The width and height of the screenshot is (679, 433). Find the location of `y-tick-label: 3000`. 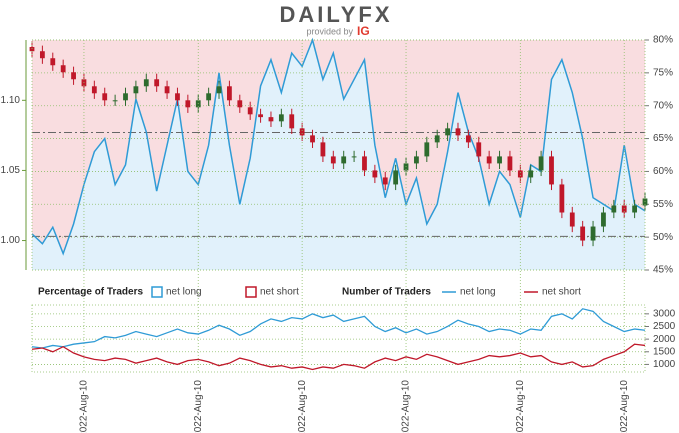

y-tick-label: 3000 is located at coordinates (664, 313).